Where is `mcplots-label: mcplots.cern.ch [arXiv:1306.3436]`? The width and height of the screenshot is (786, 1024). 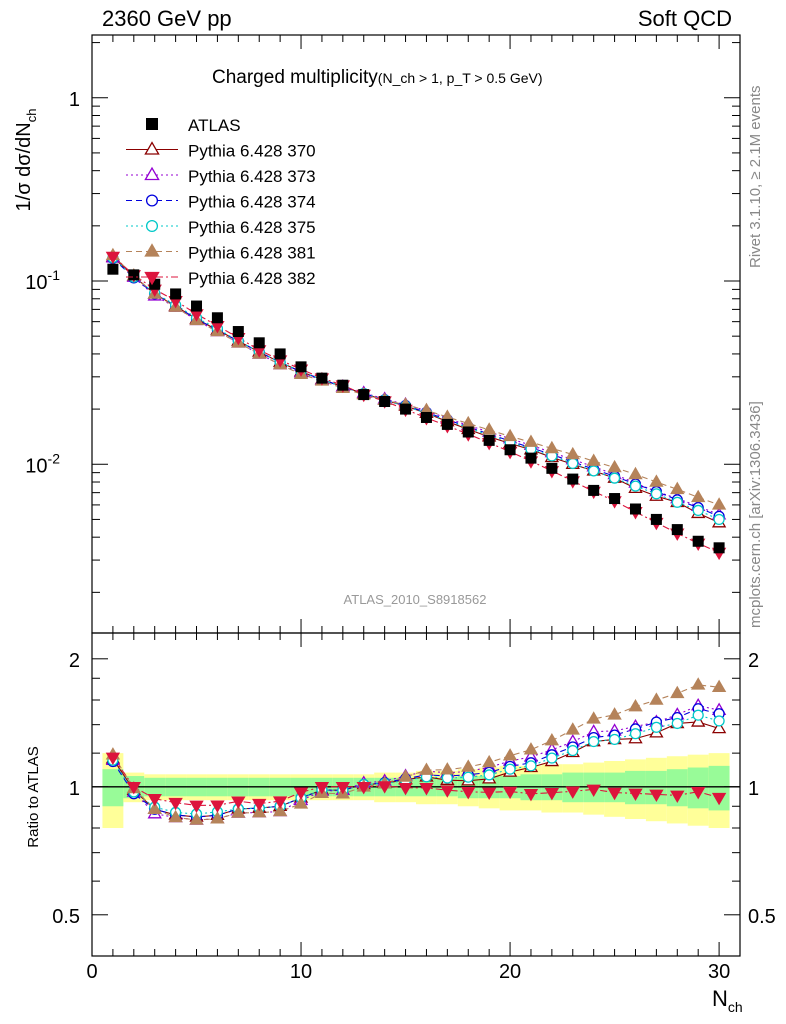
mcplots-label: mcplots.cern.ch [arXiv:1306.3436] is located at coordinates (755, 514).